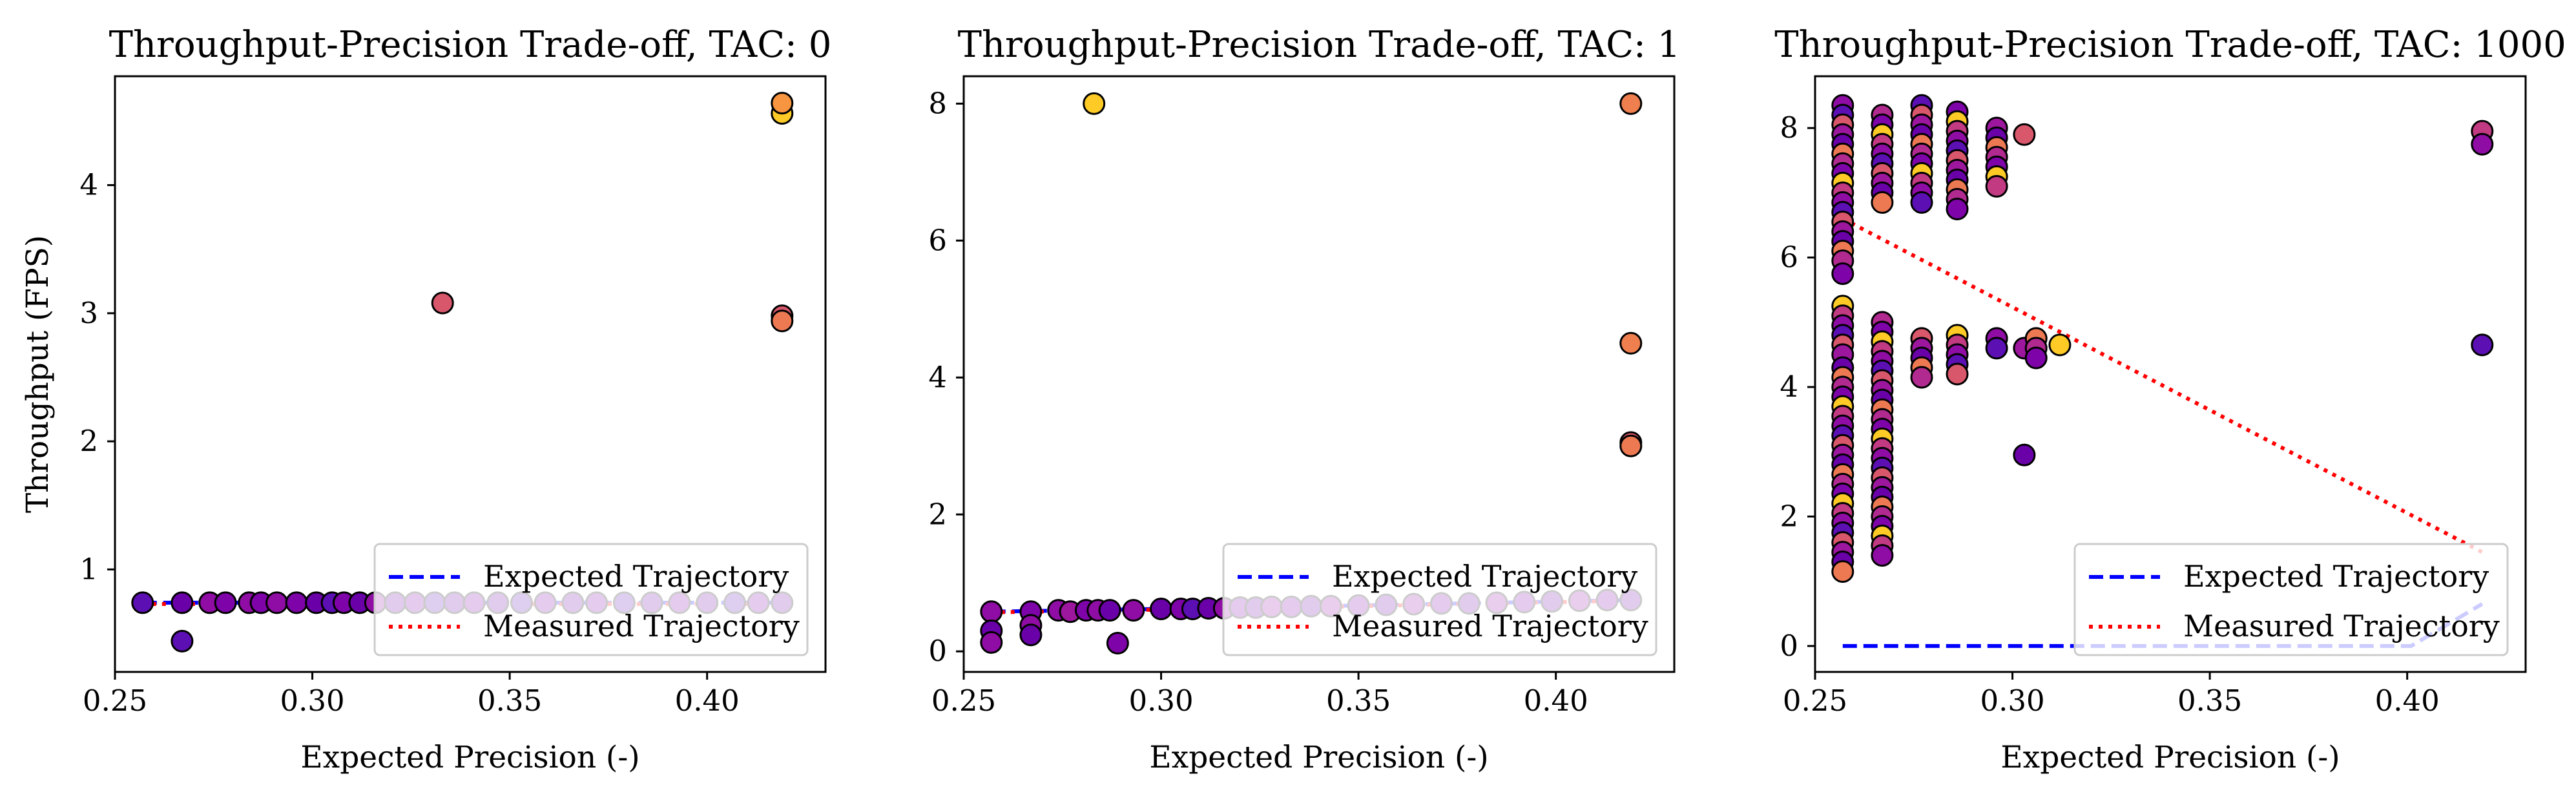  I want to click on y-axis-label: Throughput (FPS), so click(38, 374).